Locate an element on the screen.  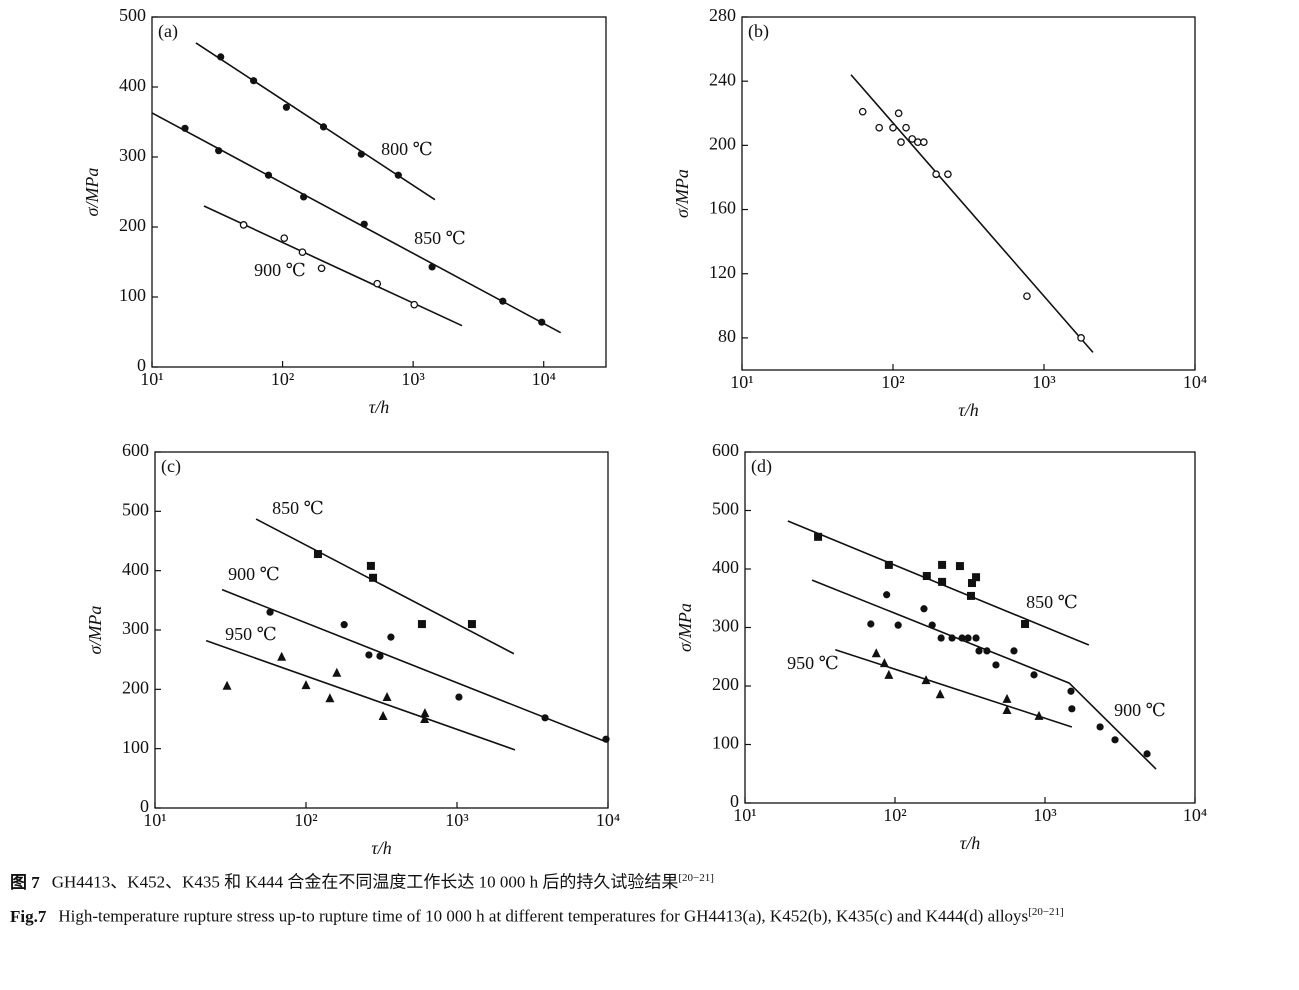
panel-label: (d) is located at coordinates (761, 466).